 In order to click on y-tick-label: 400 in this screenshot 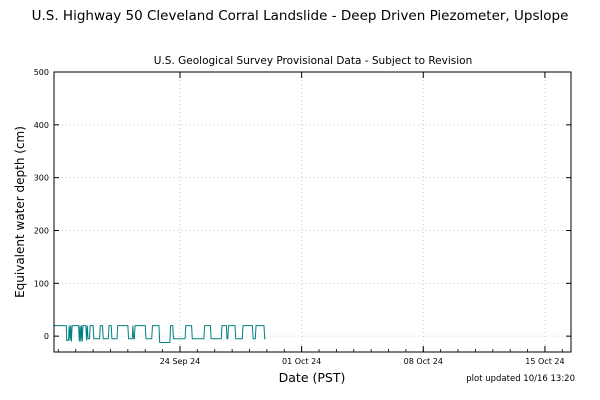, I will do `click(41, 125)`.